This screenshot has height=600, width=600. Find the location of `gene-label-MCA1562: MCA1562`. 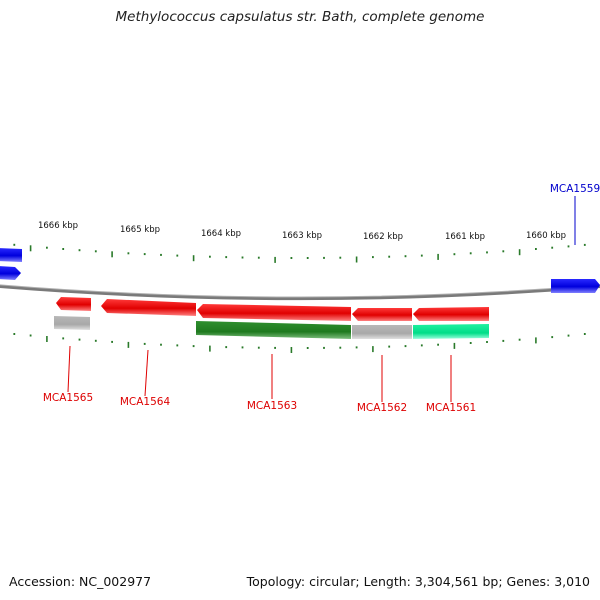

gene-label-MCA1562: MCA1562 is located at coordinates (382, 408).